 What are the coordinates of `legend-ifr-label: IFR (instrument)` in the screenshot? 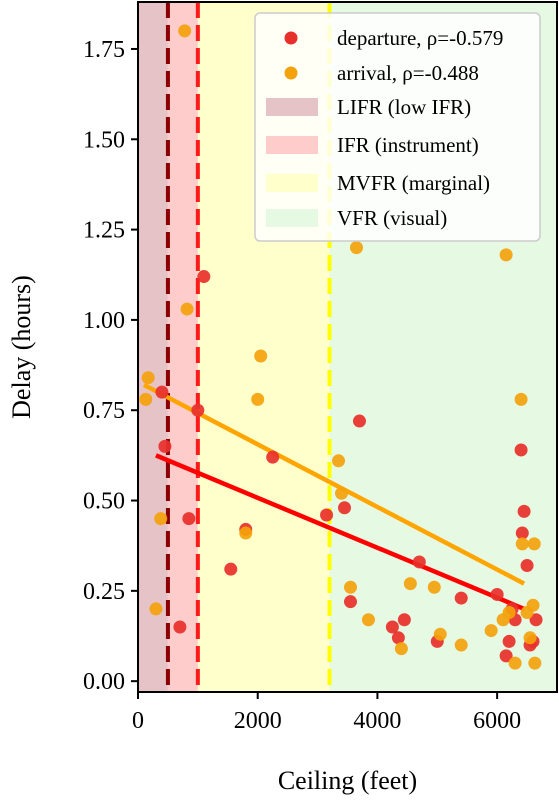 It's located at (408, 145).